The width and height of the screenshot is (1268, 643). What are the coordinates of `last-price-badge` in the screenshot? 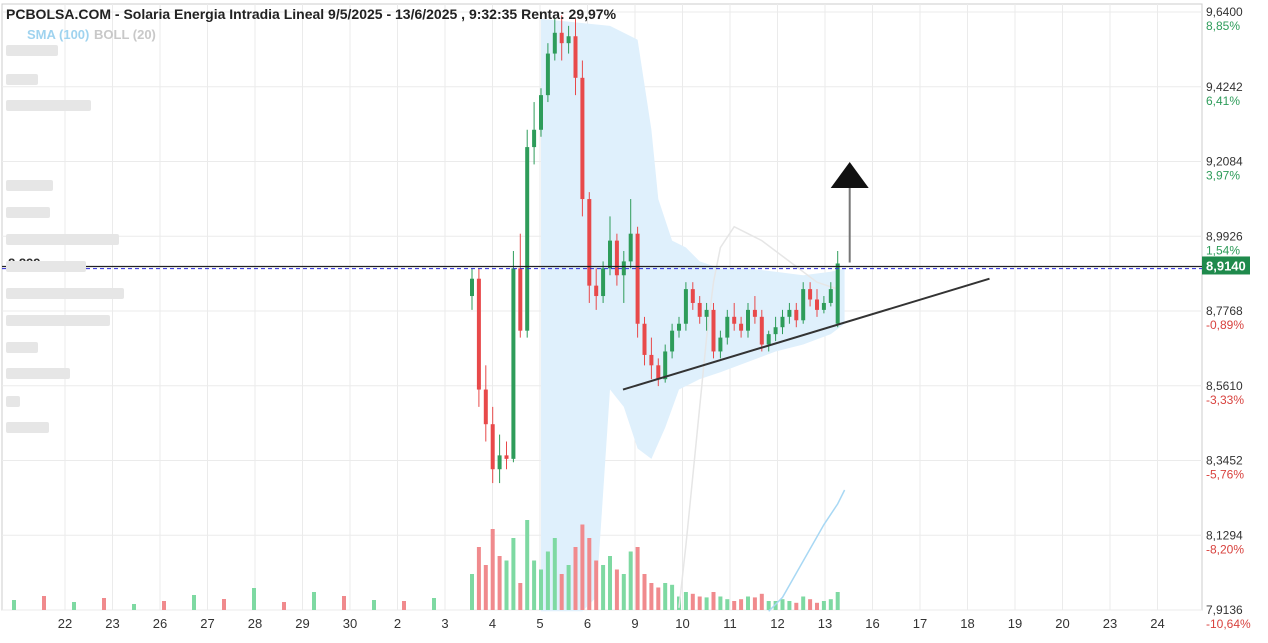 It's located at (1226, 265).